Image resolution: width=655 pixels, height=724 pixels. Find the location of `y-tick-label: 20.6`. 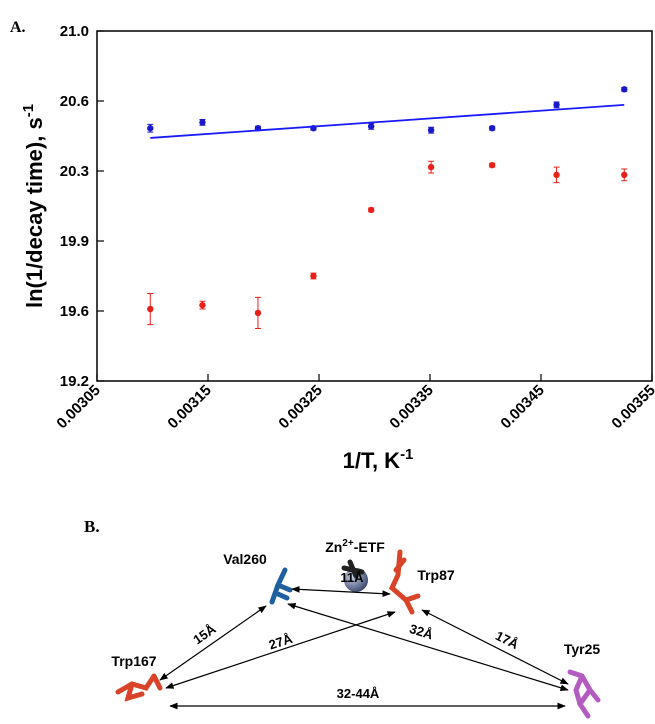

y-tick-label: 20.6 is located at coordinates (74, 101).